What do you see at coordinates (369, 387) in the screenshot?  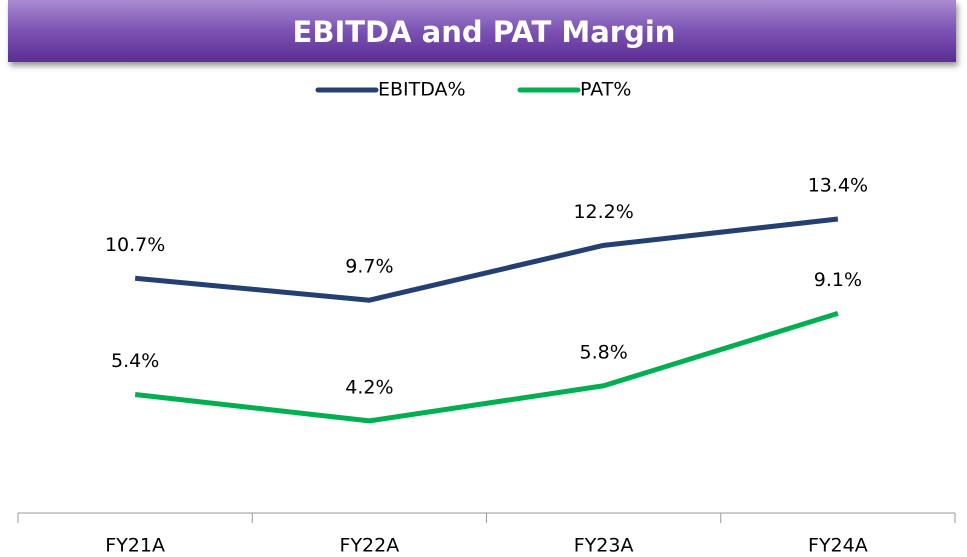 I see `data-label: 4.2%` at bounding box center [369, 387].